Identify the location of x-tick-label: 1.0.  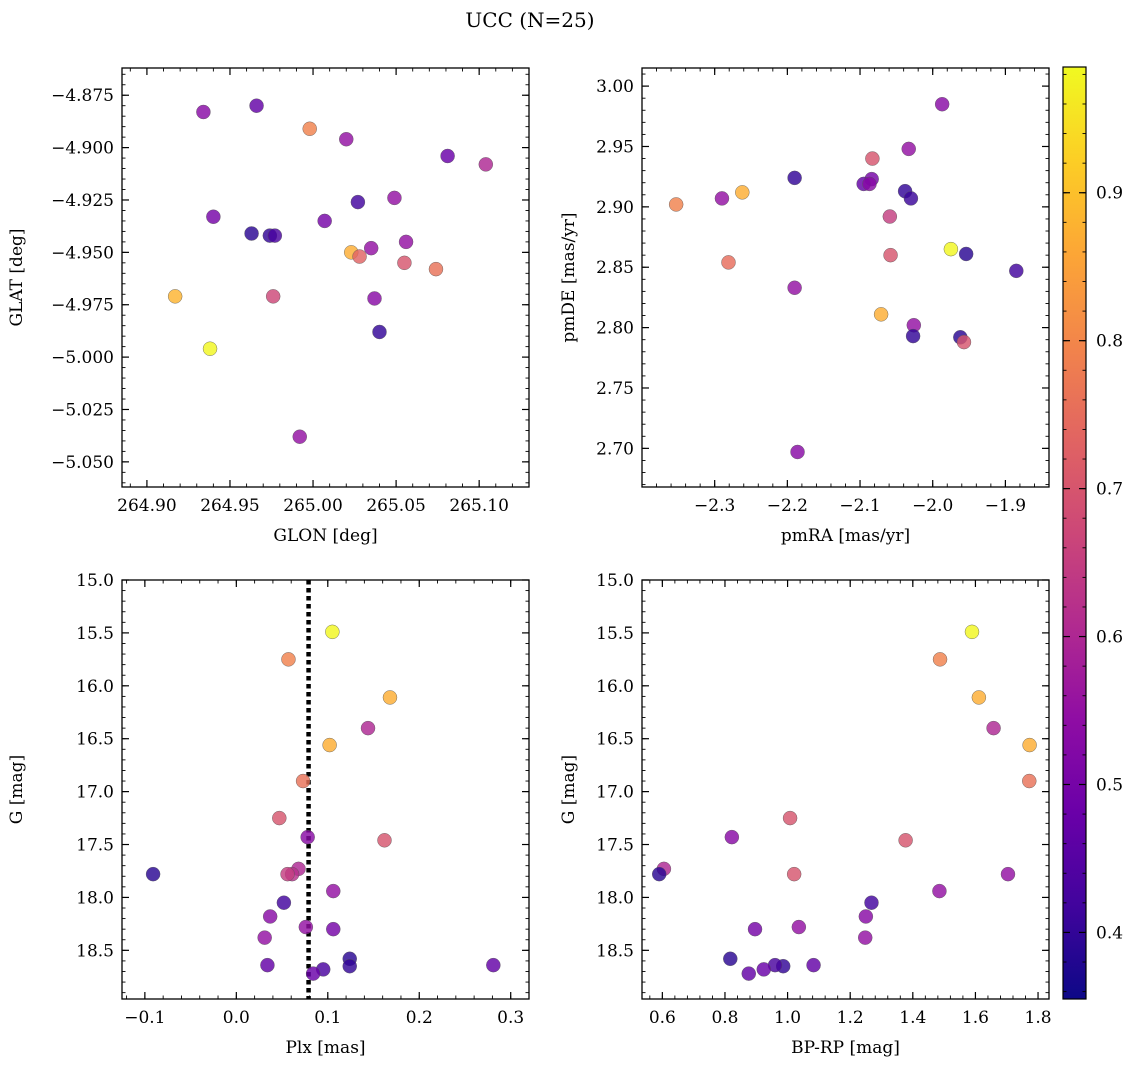
(787, 1018).